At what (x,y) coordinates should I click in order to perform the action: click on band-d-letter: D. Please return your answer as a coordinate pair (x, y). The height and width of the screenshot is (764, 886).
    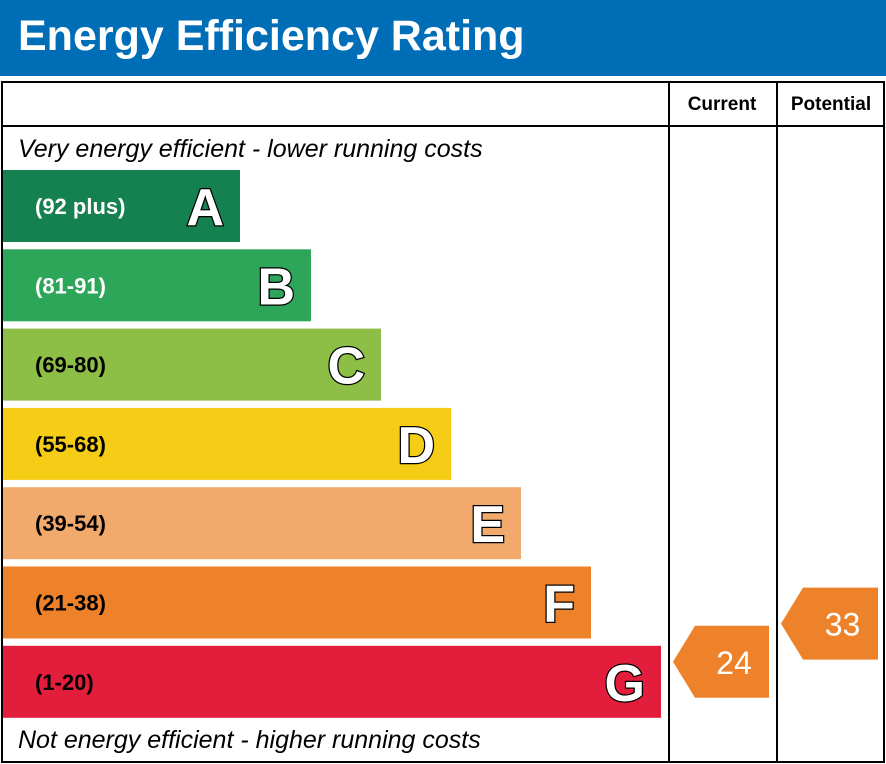
    Looking at the image, I should click on (416, 446).